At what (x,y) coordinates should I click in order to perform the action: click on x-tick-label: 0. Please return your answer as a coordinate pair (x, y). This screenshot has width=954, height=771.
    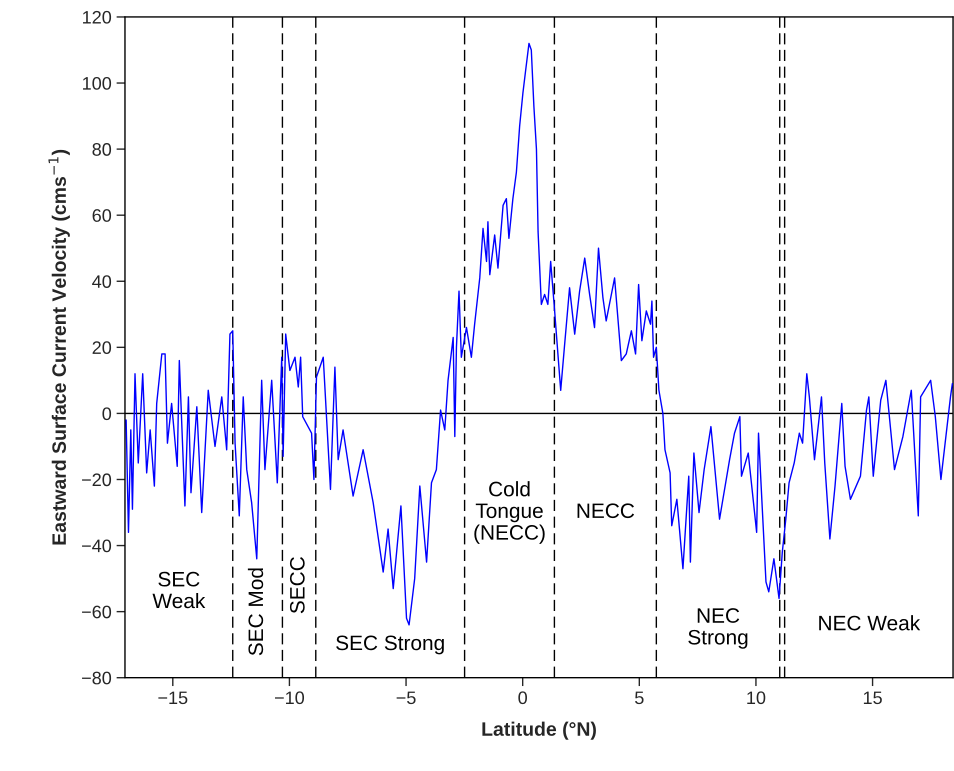
    Looking at the image, I should click on (522, 697).